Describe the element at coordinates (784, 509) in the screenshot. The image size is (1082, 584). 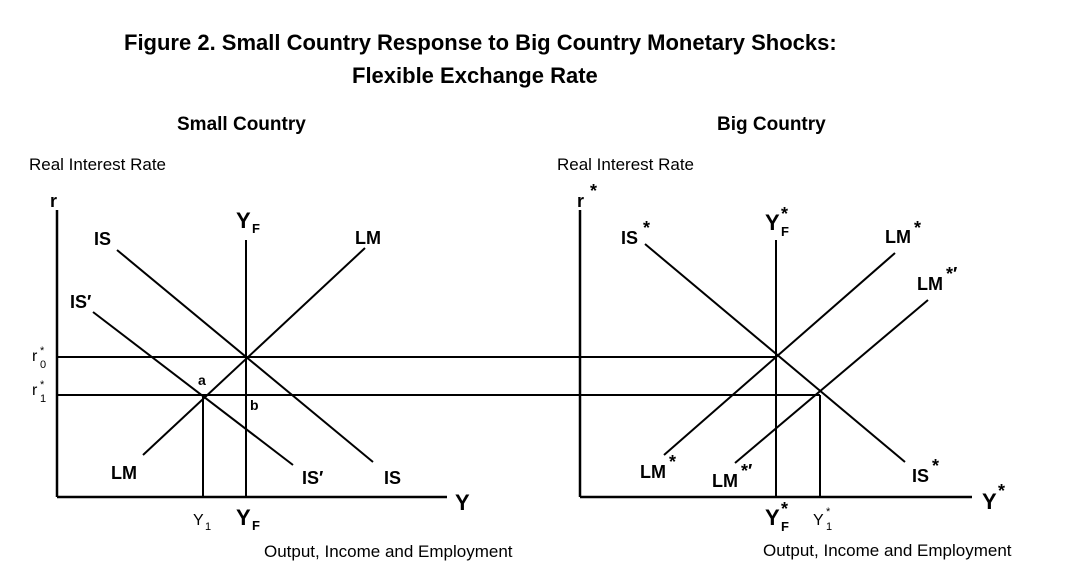
I see `big-yf-bottom-sup: *` at that location.